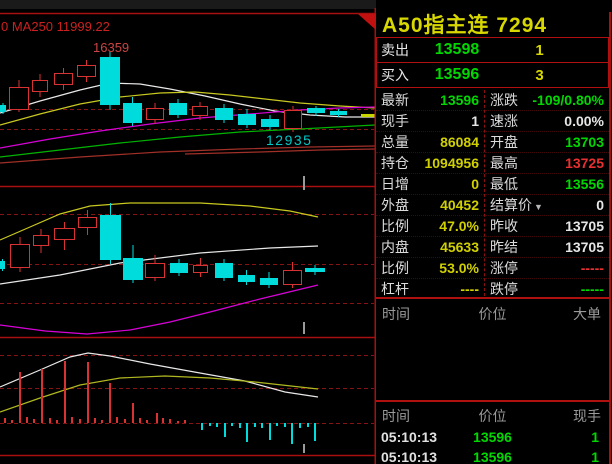 The image size is (612, 464). I want to click on stat-row: 外盘 40452, so click(430, 205).